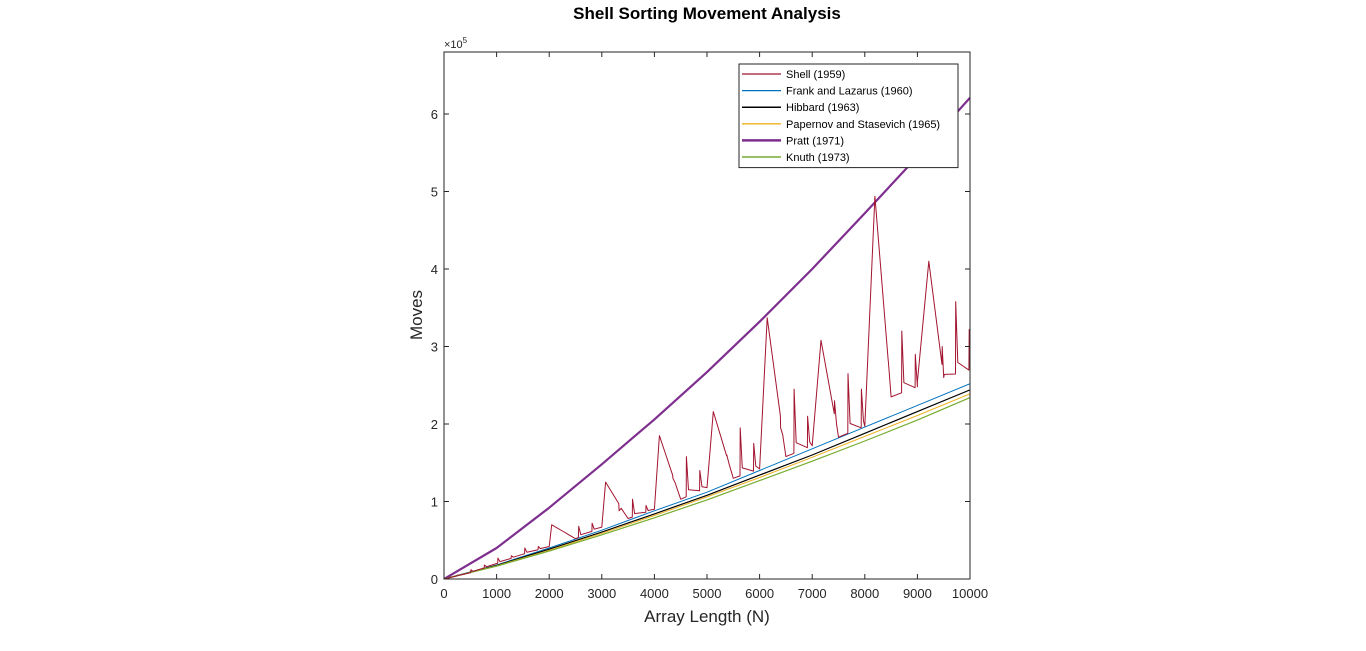 The height and width of the screenshot is (651, 1366). Describe the element at coordinates (434, 269) in the screenshot. I see `y-tick-label: 4` at that location.